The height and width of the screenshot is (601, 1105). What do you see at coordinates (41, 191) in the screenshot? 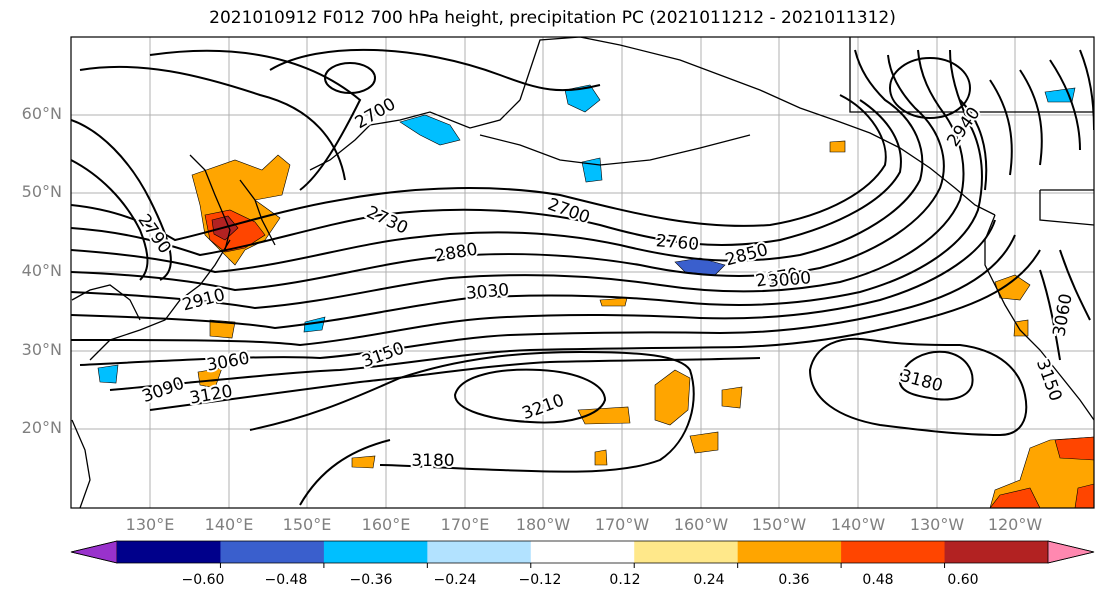
I see `lat-label: 50°N` at bounding box center [41, 191].